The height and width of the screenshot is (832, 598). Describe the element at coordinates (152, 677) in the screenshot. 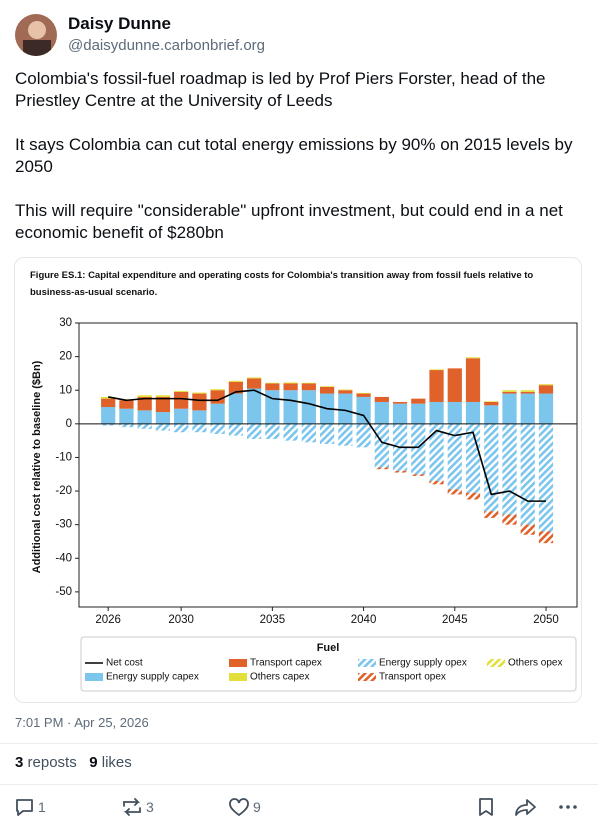

I see `legend-label: Energy supply capex` at that location.